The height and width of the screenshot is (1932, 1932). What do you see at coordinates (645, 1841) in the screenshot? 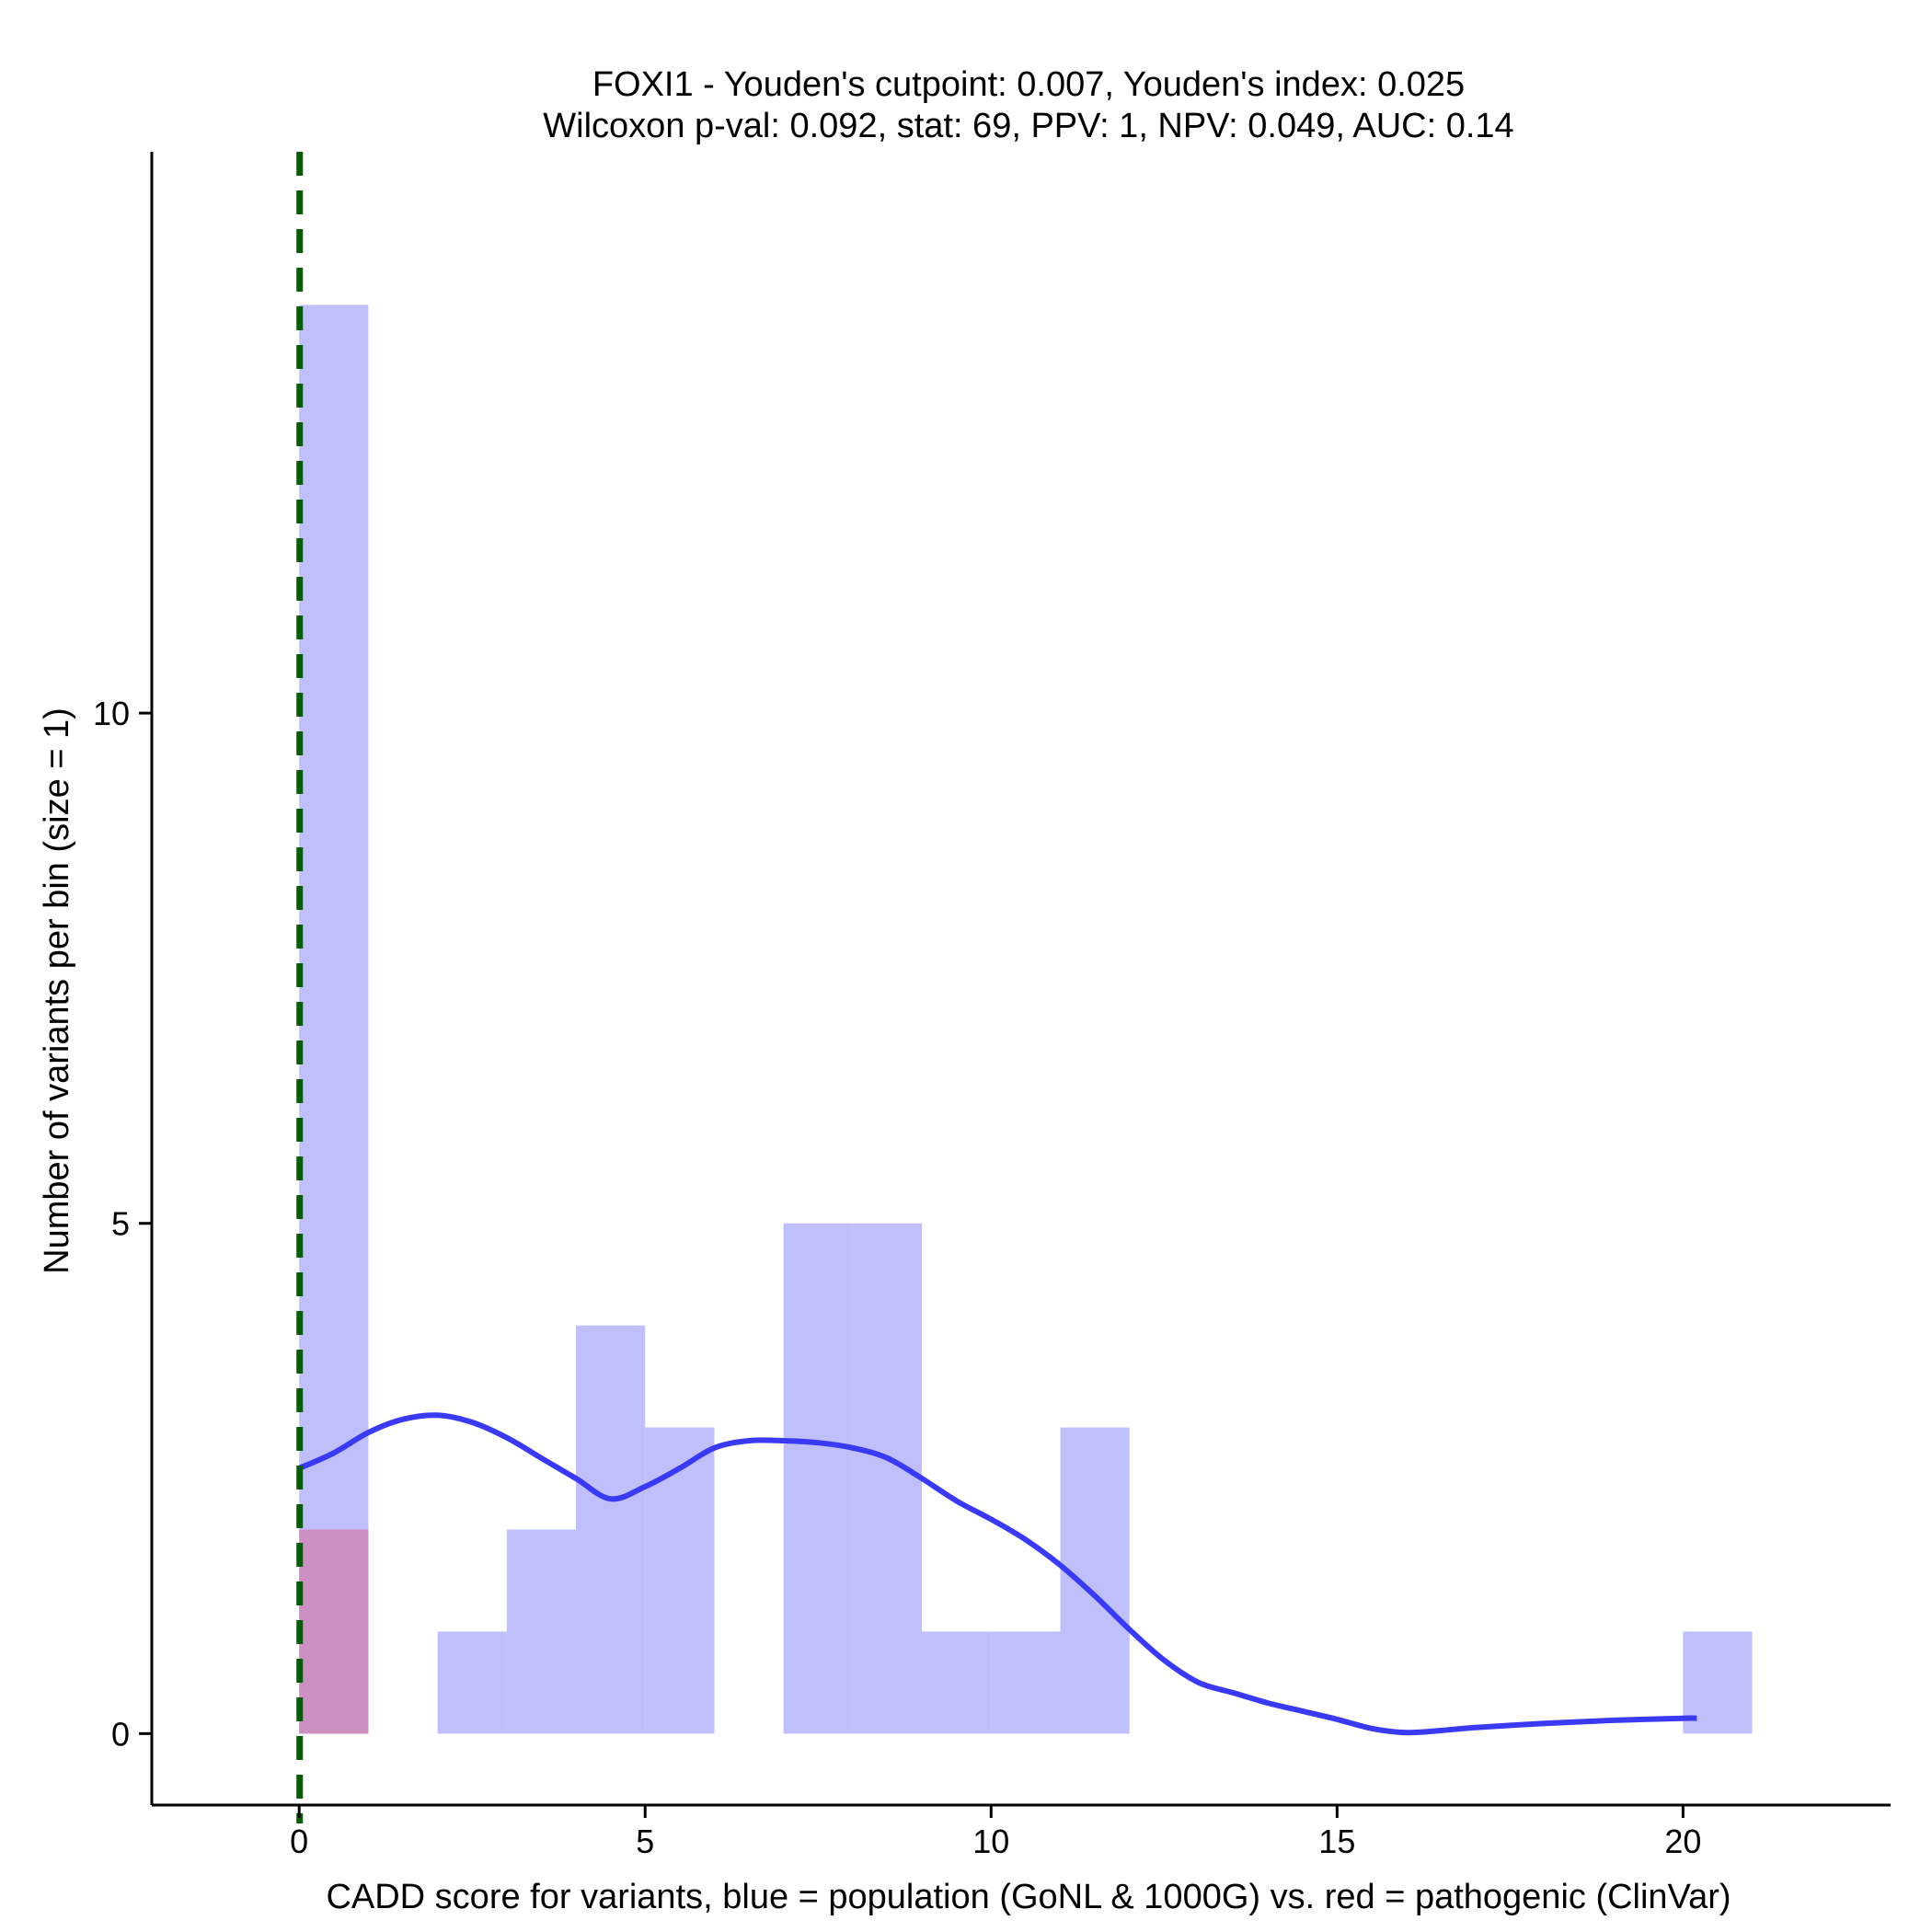
I see `x-tick-label-5: 5` at bounding box center [645, 1841].